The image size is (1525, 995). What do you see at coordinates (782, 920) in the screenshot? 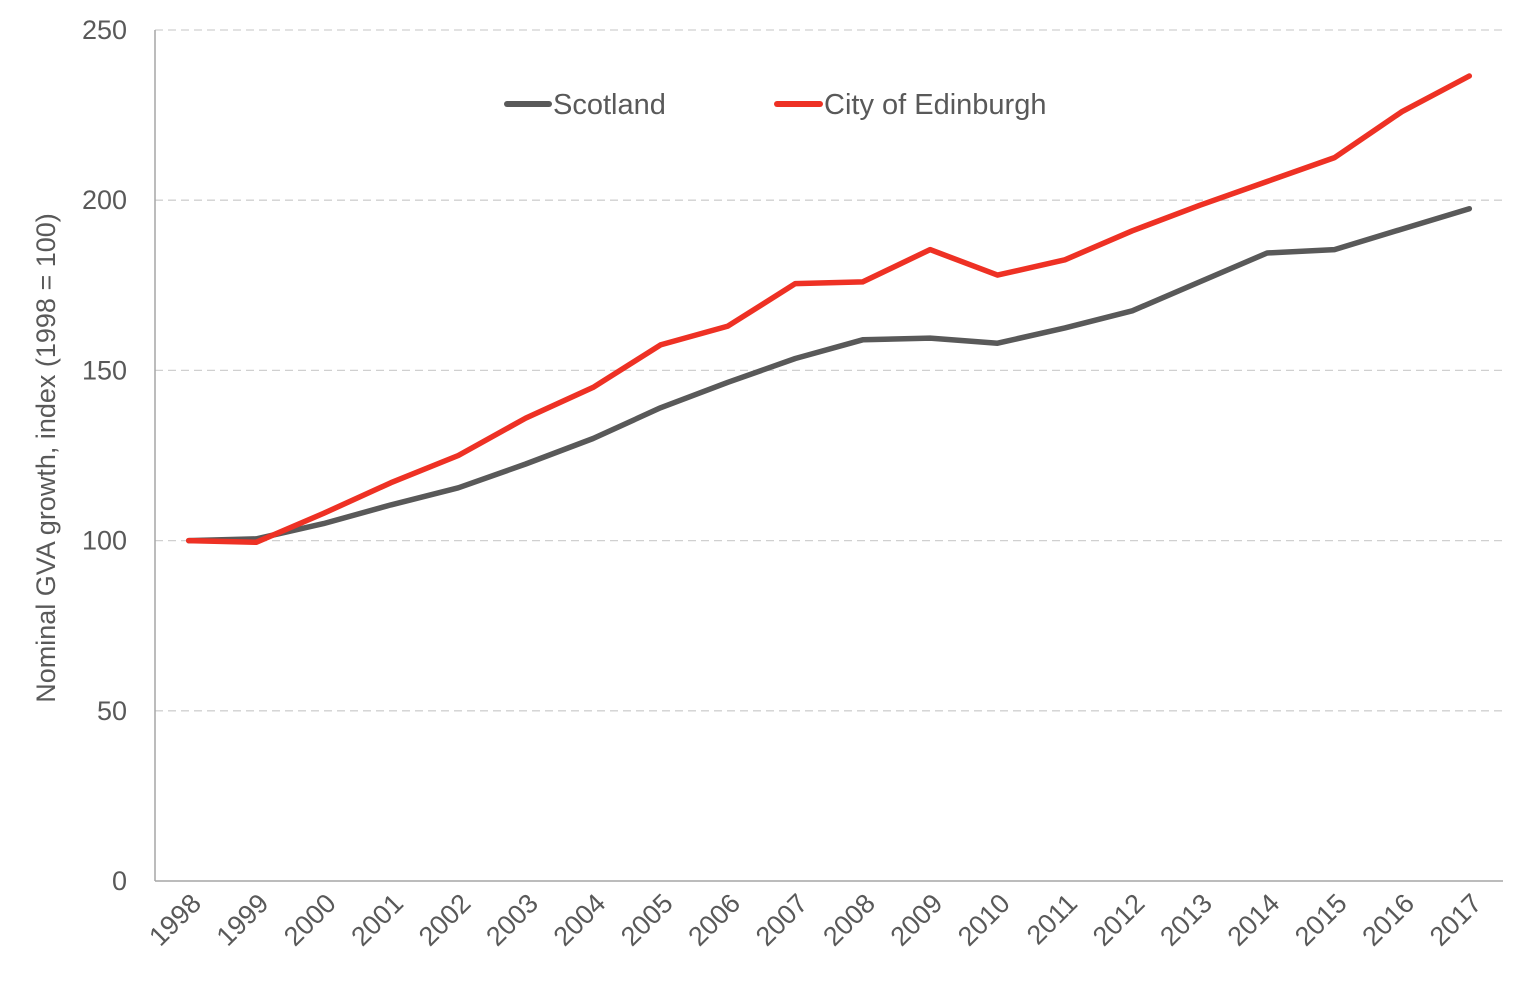
I see `x-tick-label: 2007` at bounding box center [782, 920].